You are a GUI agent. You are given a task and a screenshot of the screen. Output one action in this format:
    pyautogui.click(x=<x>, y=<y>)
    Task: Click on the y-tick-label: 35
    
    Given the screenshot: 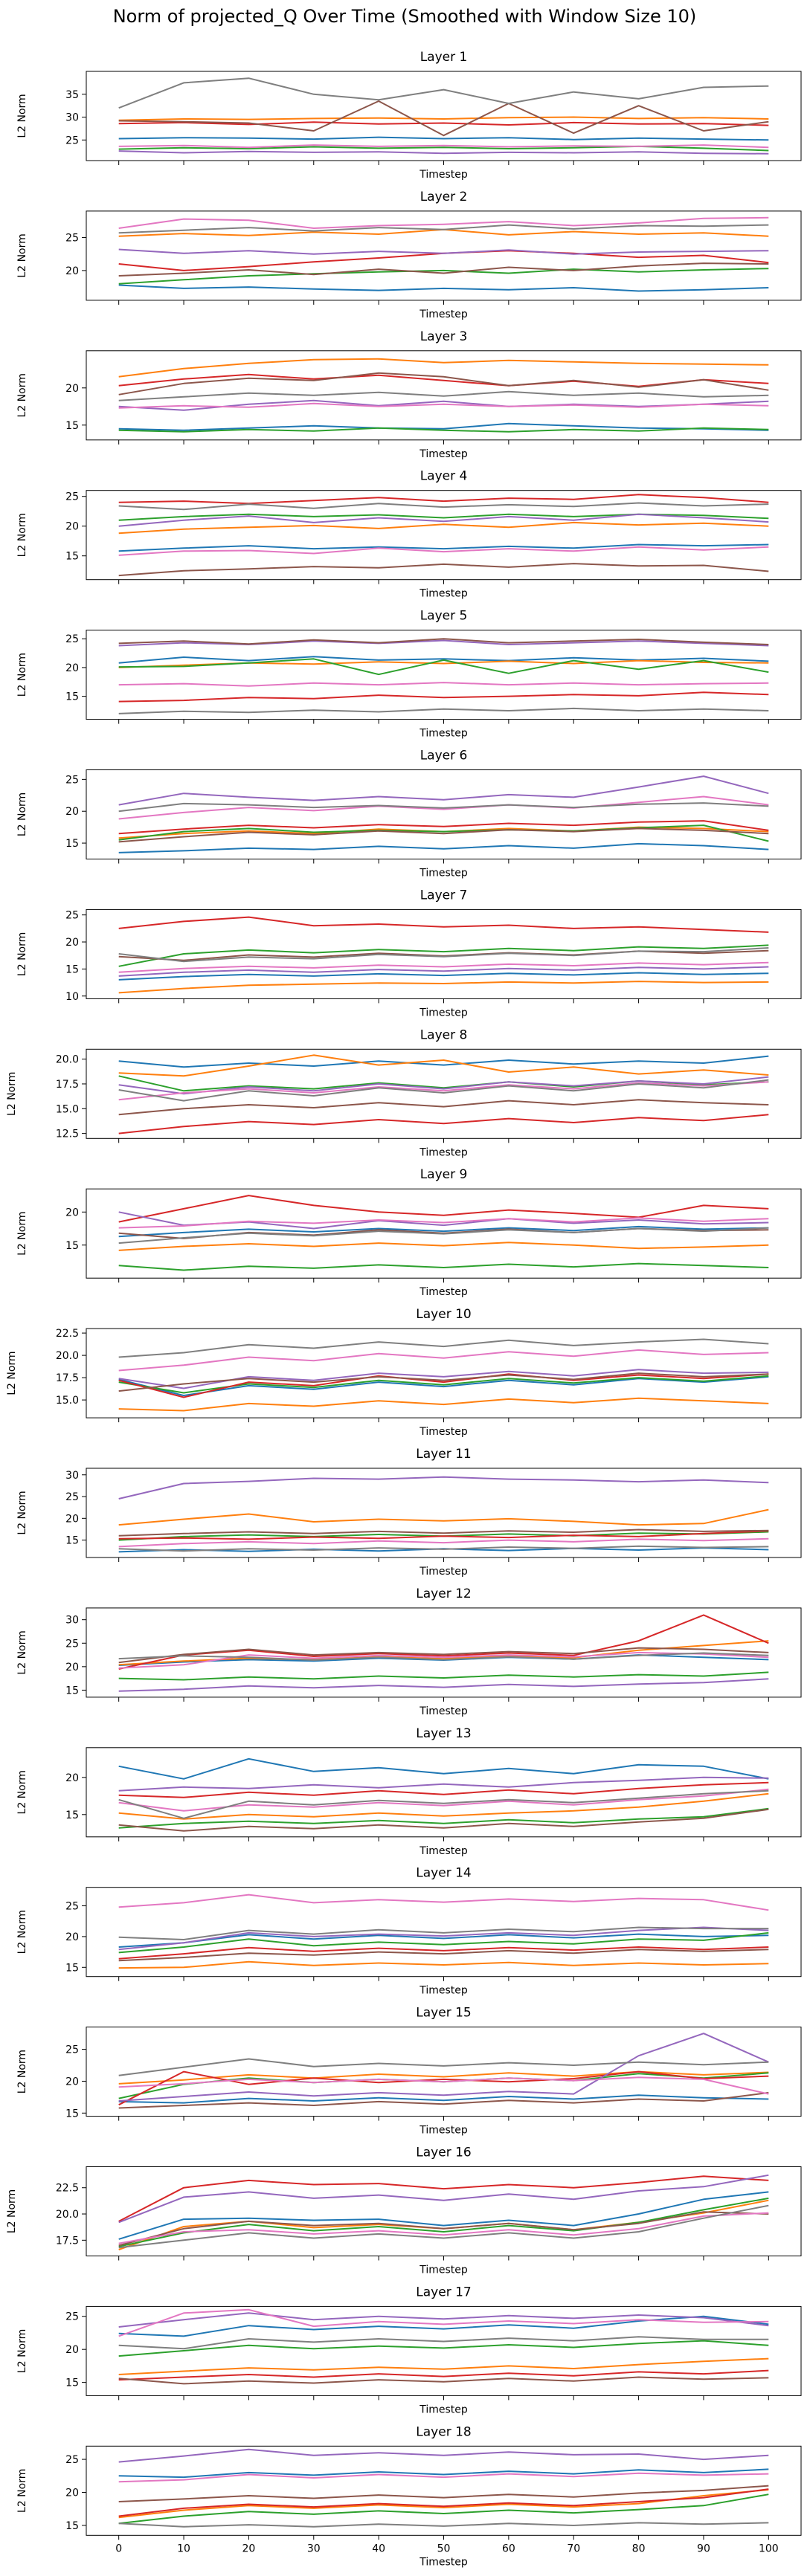 What is the action you would take?
    pyautogui.click(x=72, y=95)
    